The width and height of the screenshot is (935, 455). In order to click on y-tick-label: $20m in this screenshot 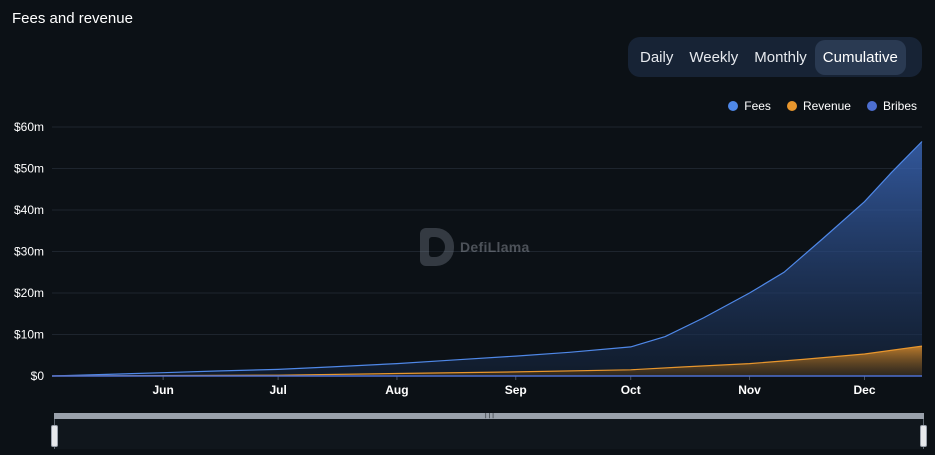, I will do `click(29, 293)`.